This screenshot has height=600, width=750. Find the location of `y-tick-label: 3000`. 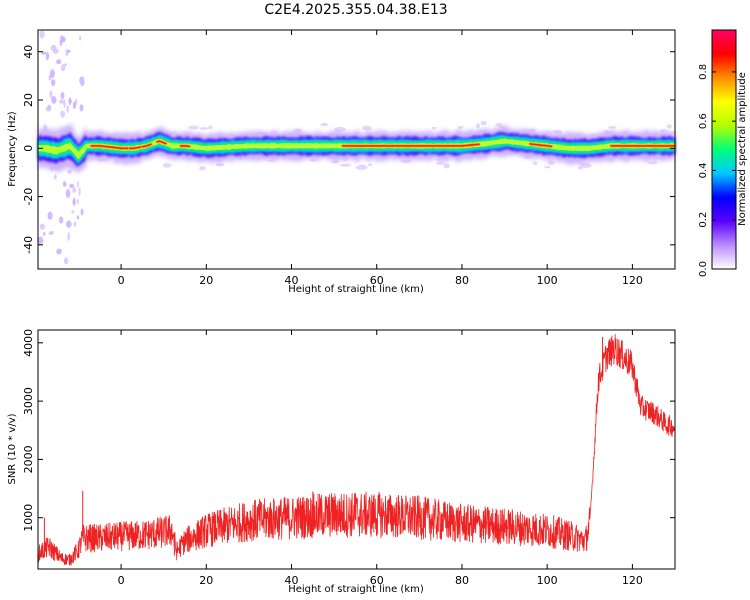

y-tick-label: 3000 is located at coordinates (28, 401).